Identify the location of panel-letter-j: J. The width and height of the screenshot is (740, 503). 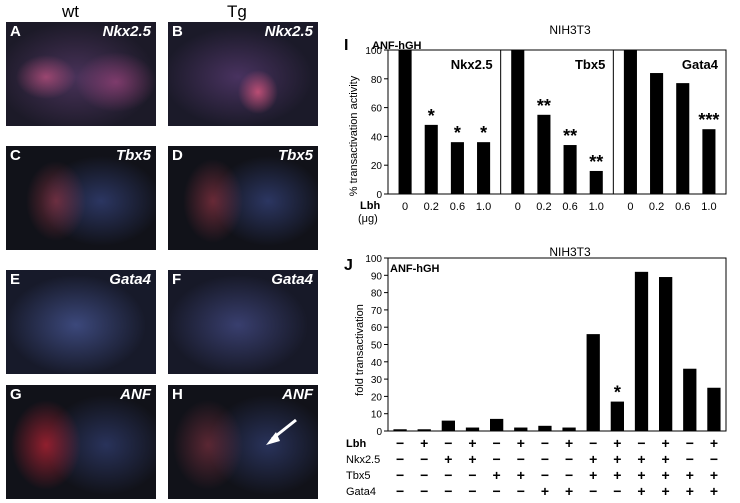
(348, 265).